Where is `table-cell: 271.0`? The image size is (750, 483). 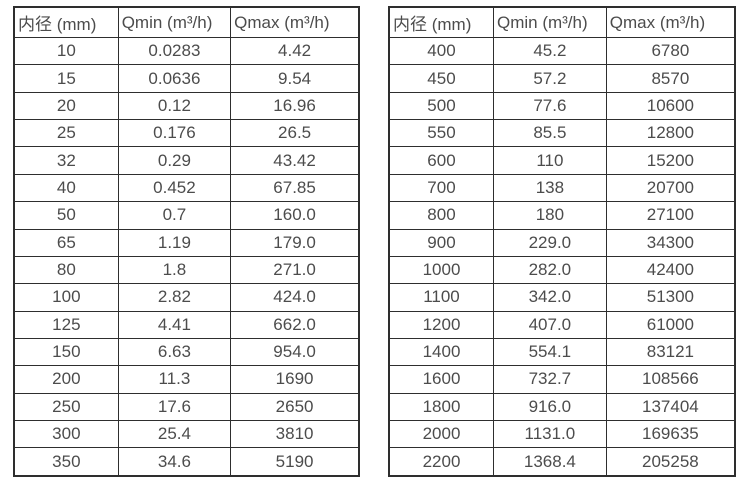 table-cell: 271.0 is located at coordinates (295, 270).